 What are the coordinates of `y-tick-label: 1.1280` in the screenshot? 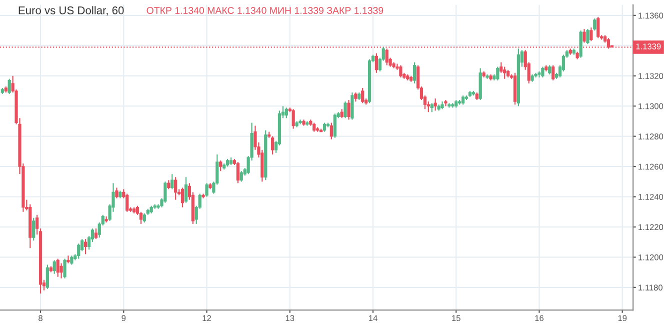 It's located at (651, 137).